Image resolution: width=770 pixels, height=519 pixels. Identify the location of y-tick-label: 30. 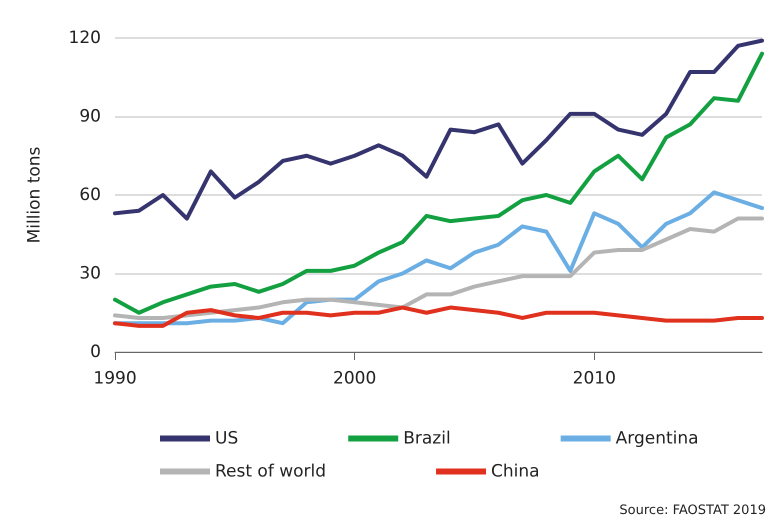
(90, 274).